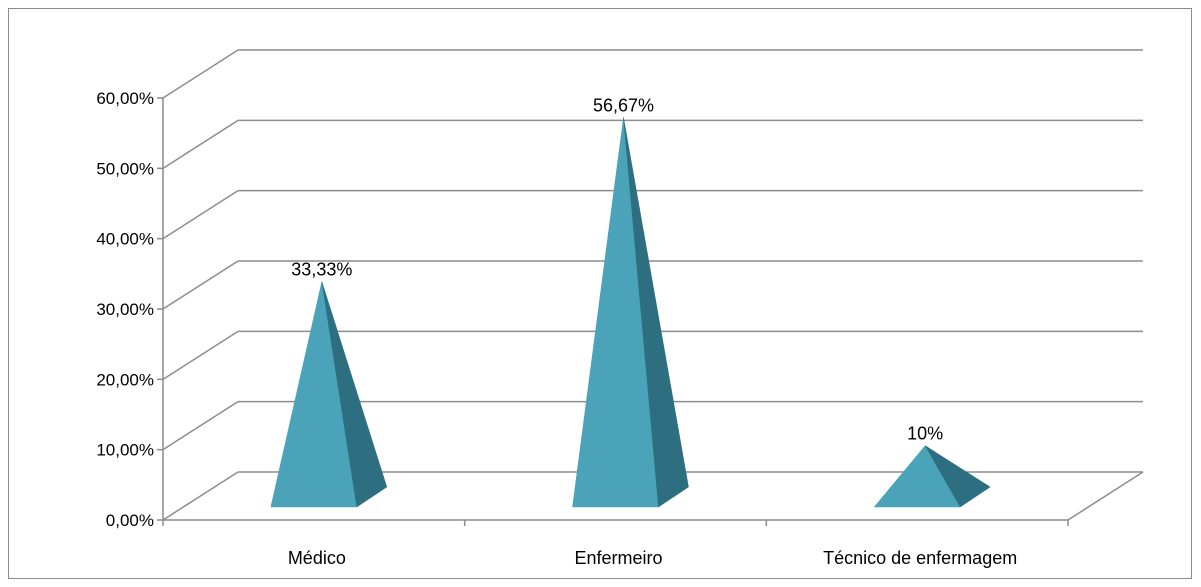  What do you see at coordinates (130, 520) in the screenshot?
I see `y-tick-label: 0,00%` at bounding box center [130, 520].